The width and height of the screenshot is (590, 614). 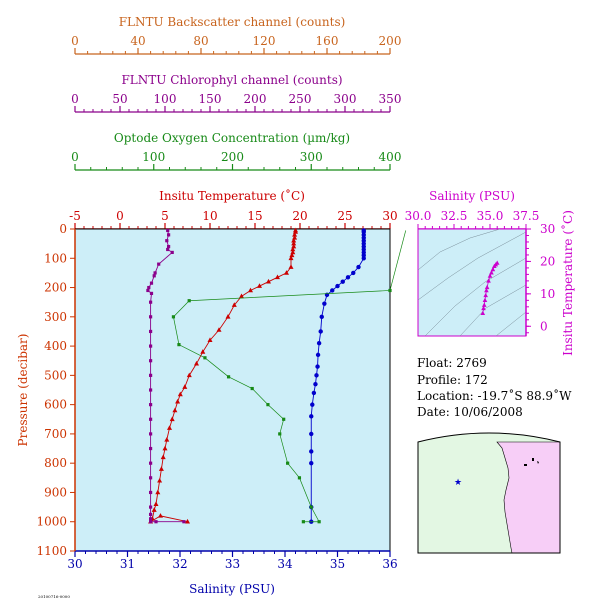 I want to click on temperature-tick-label: 20, so click(x=299, y=216).